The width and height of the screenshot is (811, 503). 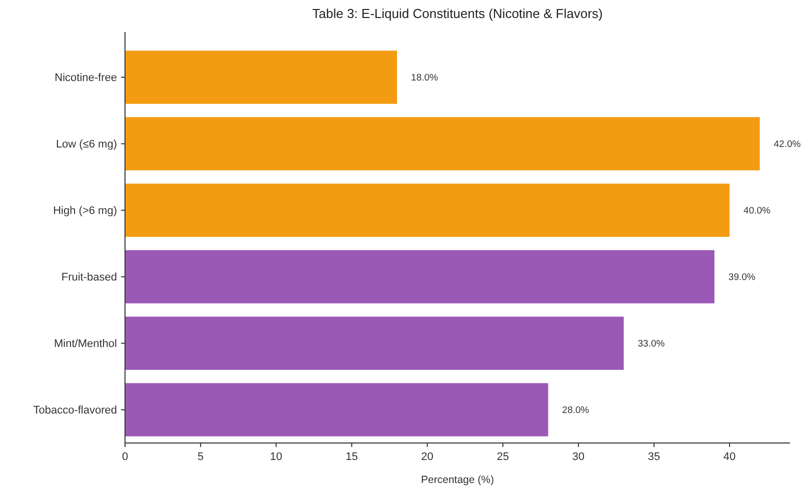 What do you see at coordinates (457, 13) in the screenshot?
I see `chart-title: Table 3: E-Liquid Constituents (Nicotine & Flavors)` at bounding box center [457, 13].